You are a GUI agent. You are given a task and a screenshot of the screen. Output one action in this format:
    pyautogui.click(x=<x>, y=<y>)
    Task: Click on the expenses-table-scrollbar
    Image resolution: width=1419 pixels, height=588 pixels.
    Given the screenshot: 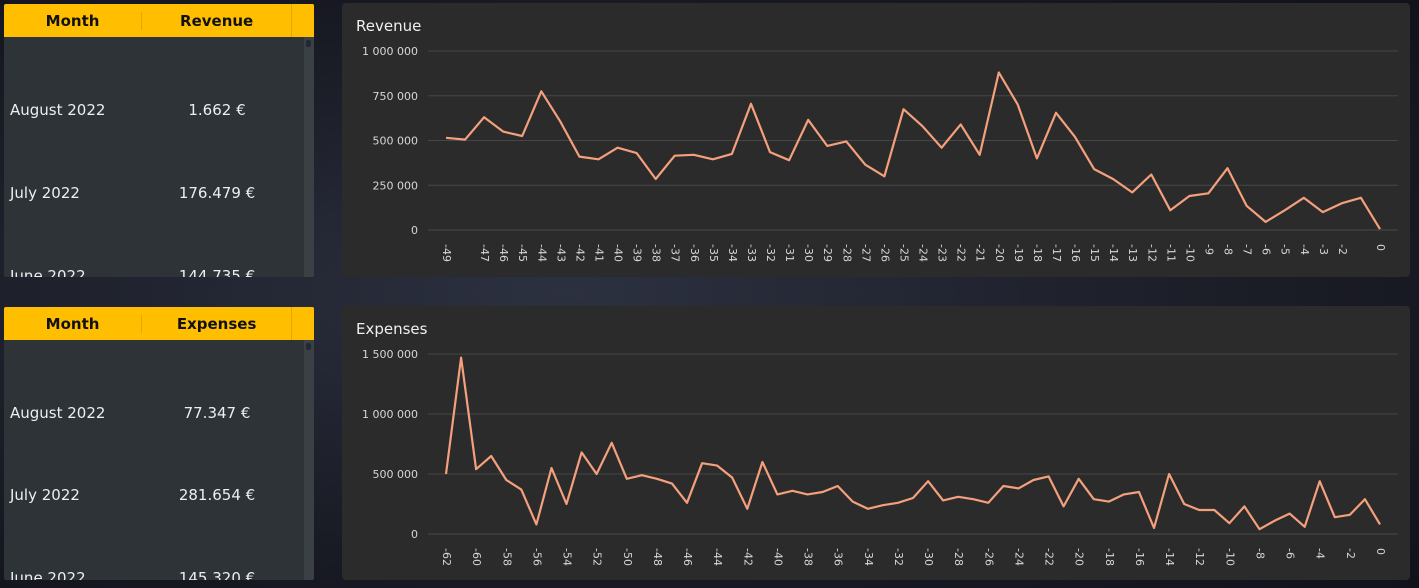 What is the action you would take?
    pyautogui.click(x=309, y=460)
    